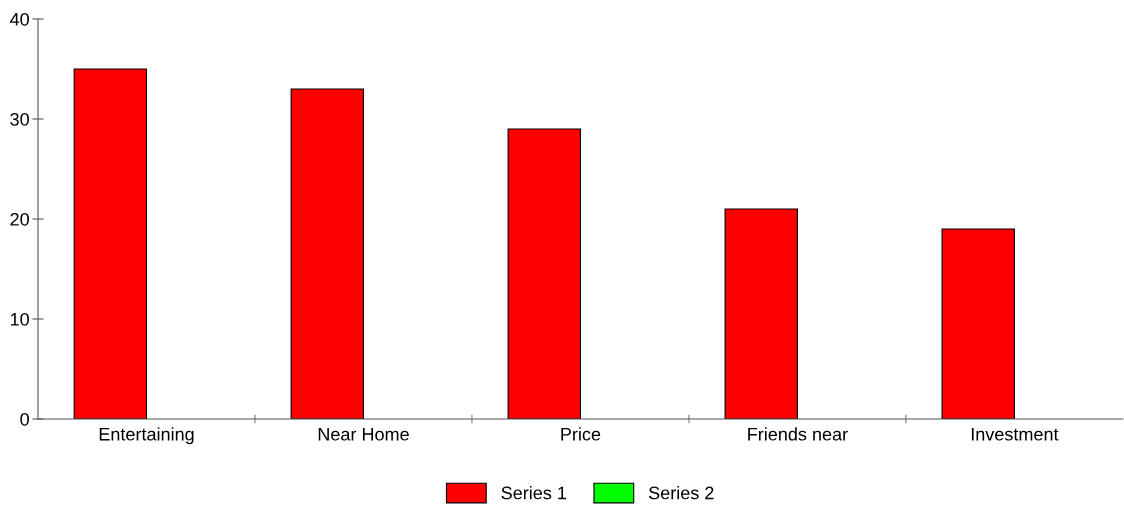 Image resolution: width=1124 pixels, height=508 pixels. Describe the element at coordinates (798, 434) in the screenshot. I see `x-tick-label: Friends near` at that location.